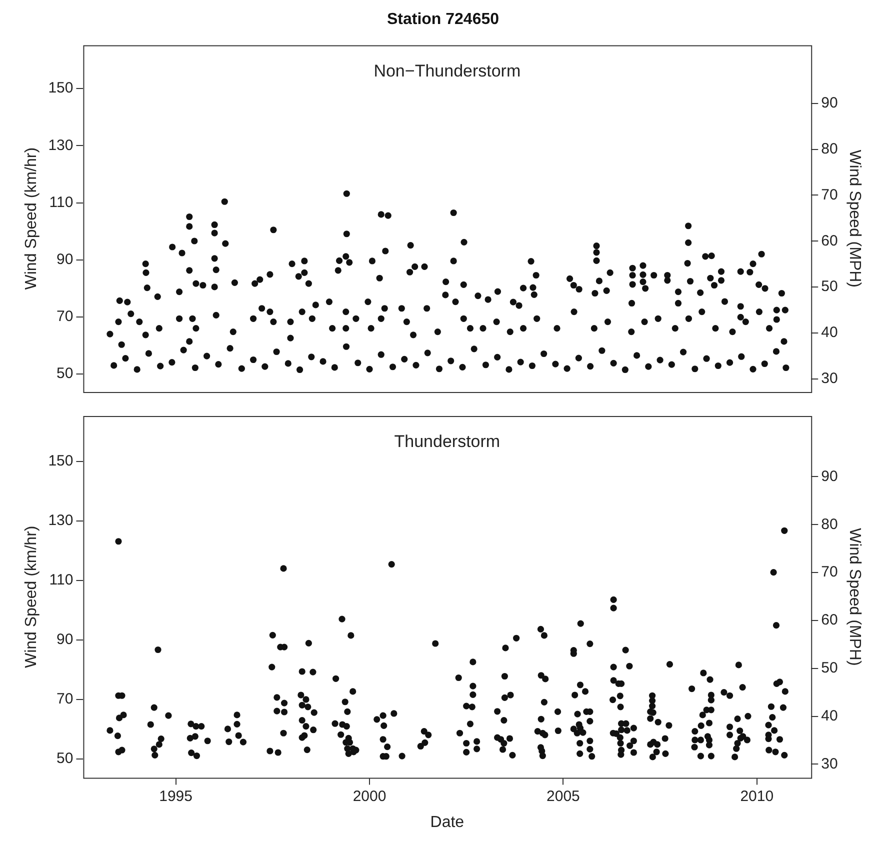  Describe the element at coordinates (447, 442) in the screenshot. I see `annotation: Thunderstorm` at that location.